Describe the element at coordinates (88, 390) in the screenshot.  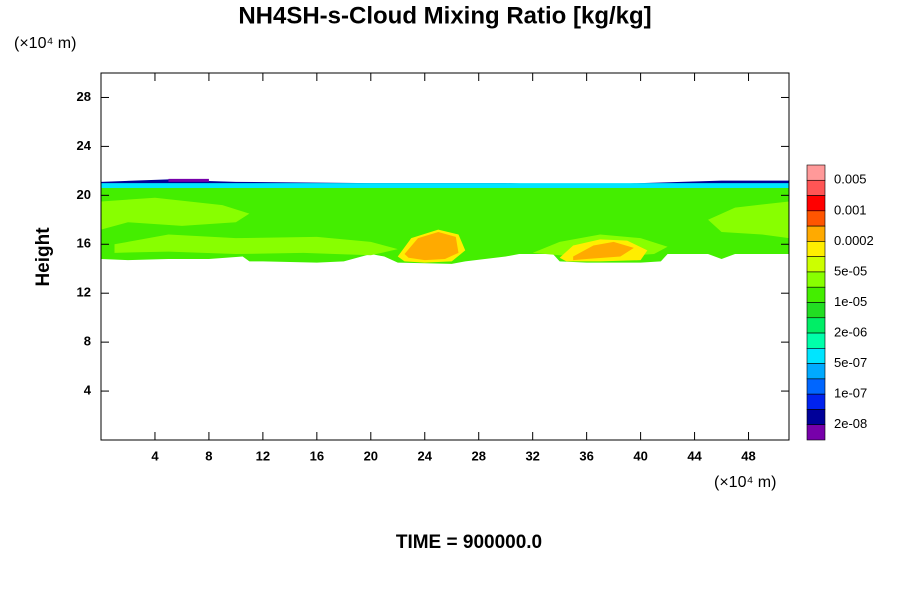
I see `y-tick-label: 4` at that location.